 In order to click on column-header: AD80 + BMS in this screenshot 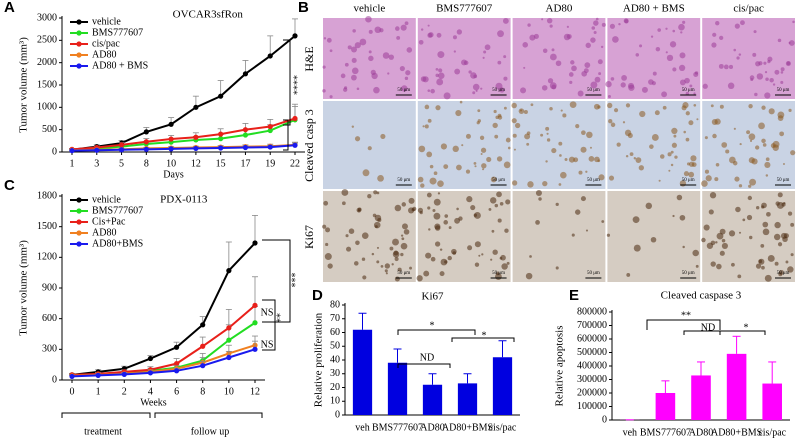, I will do `click(654, 9)`.